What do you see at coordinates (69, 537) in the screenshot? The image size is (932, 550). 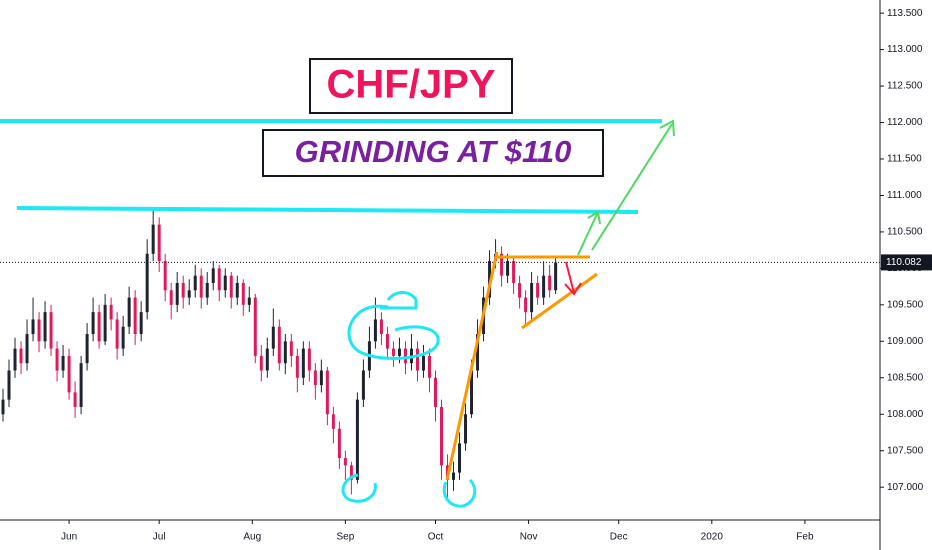 I see `x-tick-label: Jun` at bounding box center [69, 537].